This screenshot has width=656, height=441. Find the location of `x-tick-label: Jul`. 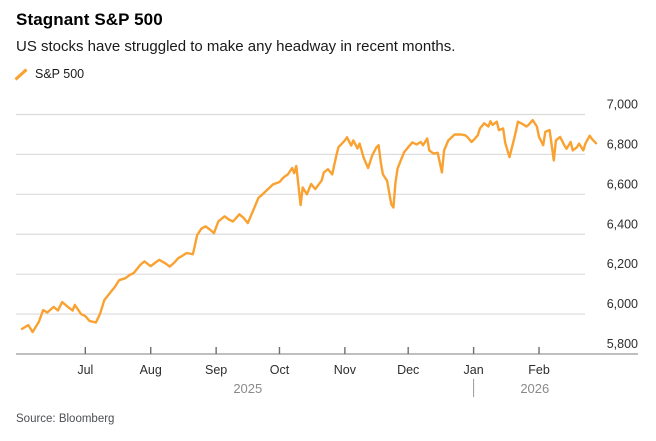

x-tick-label: Jul is located at coordinates (85, 370).